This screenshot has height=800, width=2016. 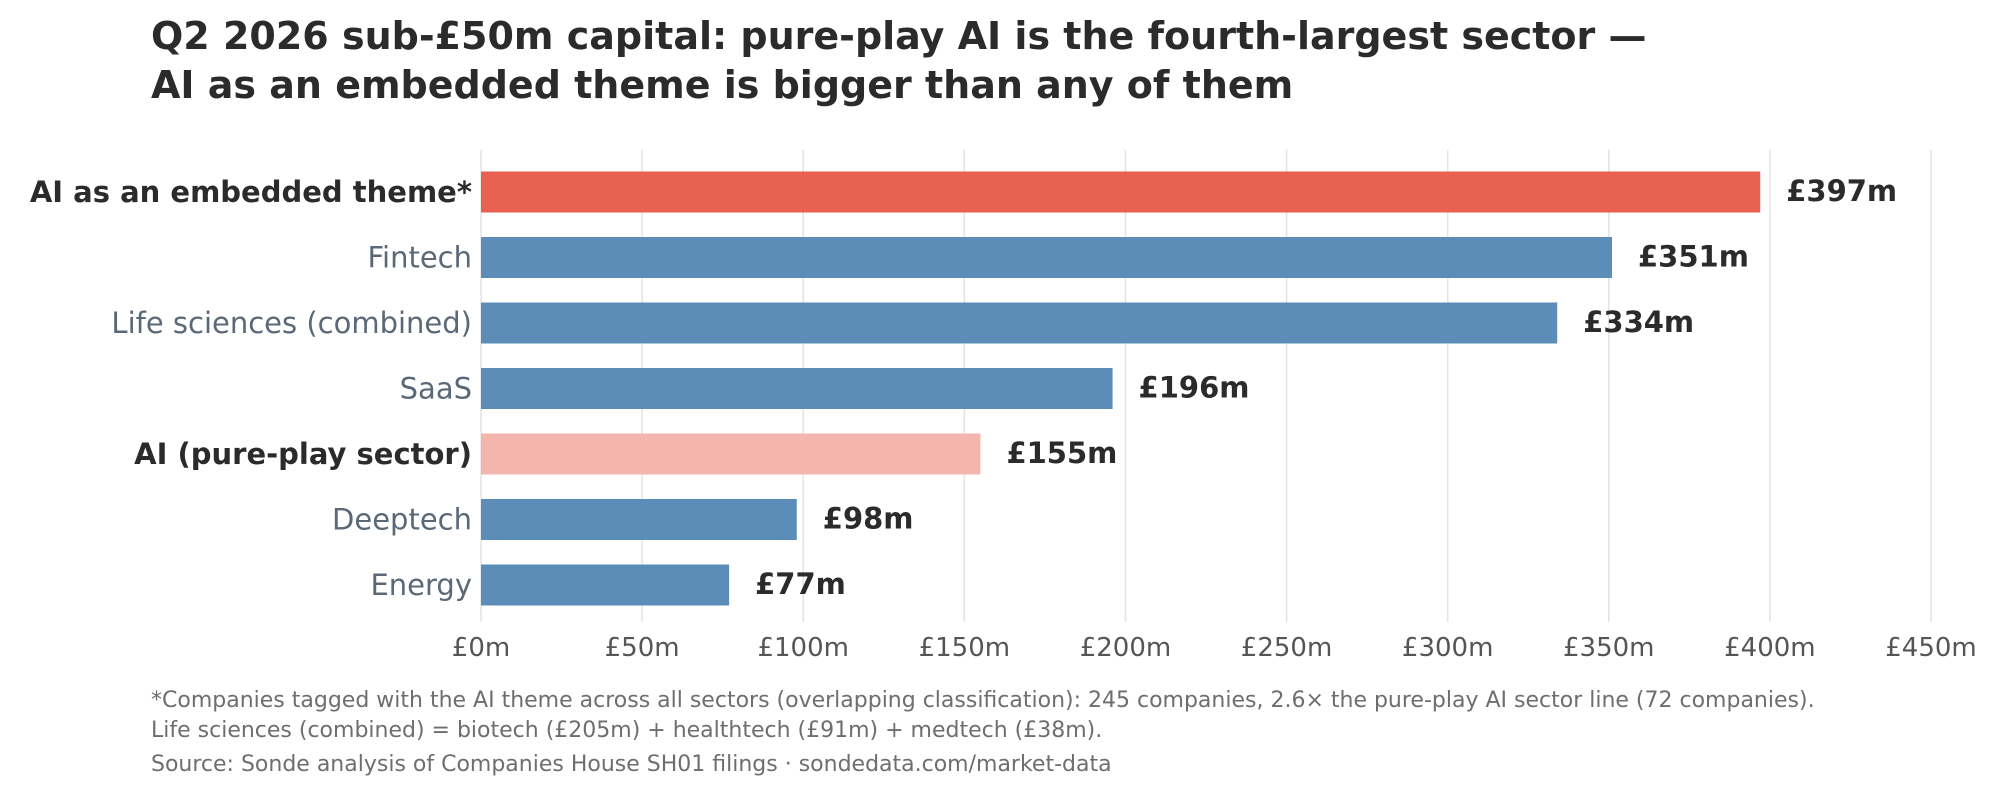 What do you see at coordinates (1841, 191) in the screenshot?
I see `value-label: £397m` at bounding box center [1841, 191].